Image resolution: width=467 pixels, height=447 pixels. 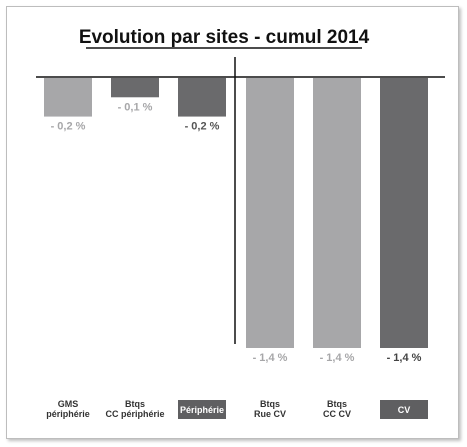 I want to click on value-label-2: - 0,1 %, so click(x=135, y=107).